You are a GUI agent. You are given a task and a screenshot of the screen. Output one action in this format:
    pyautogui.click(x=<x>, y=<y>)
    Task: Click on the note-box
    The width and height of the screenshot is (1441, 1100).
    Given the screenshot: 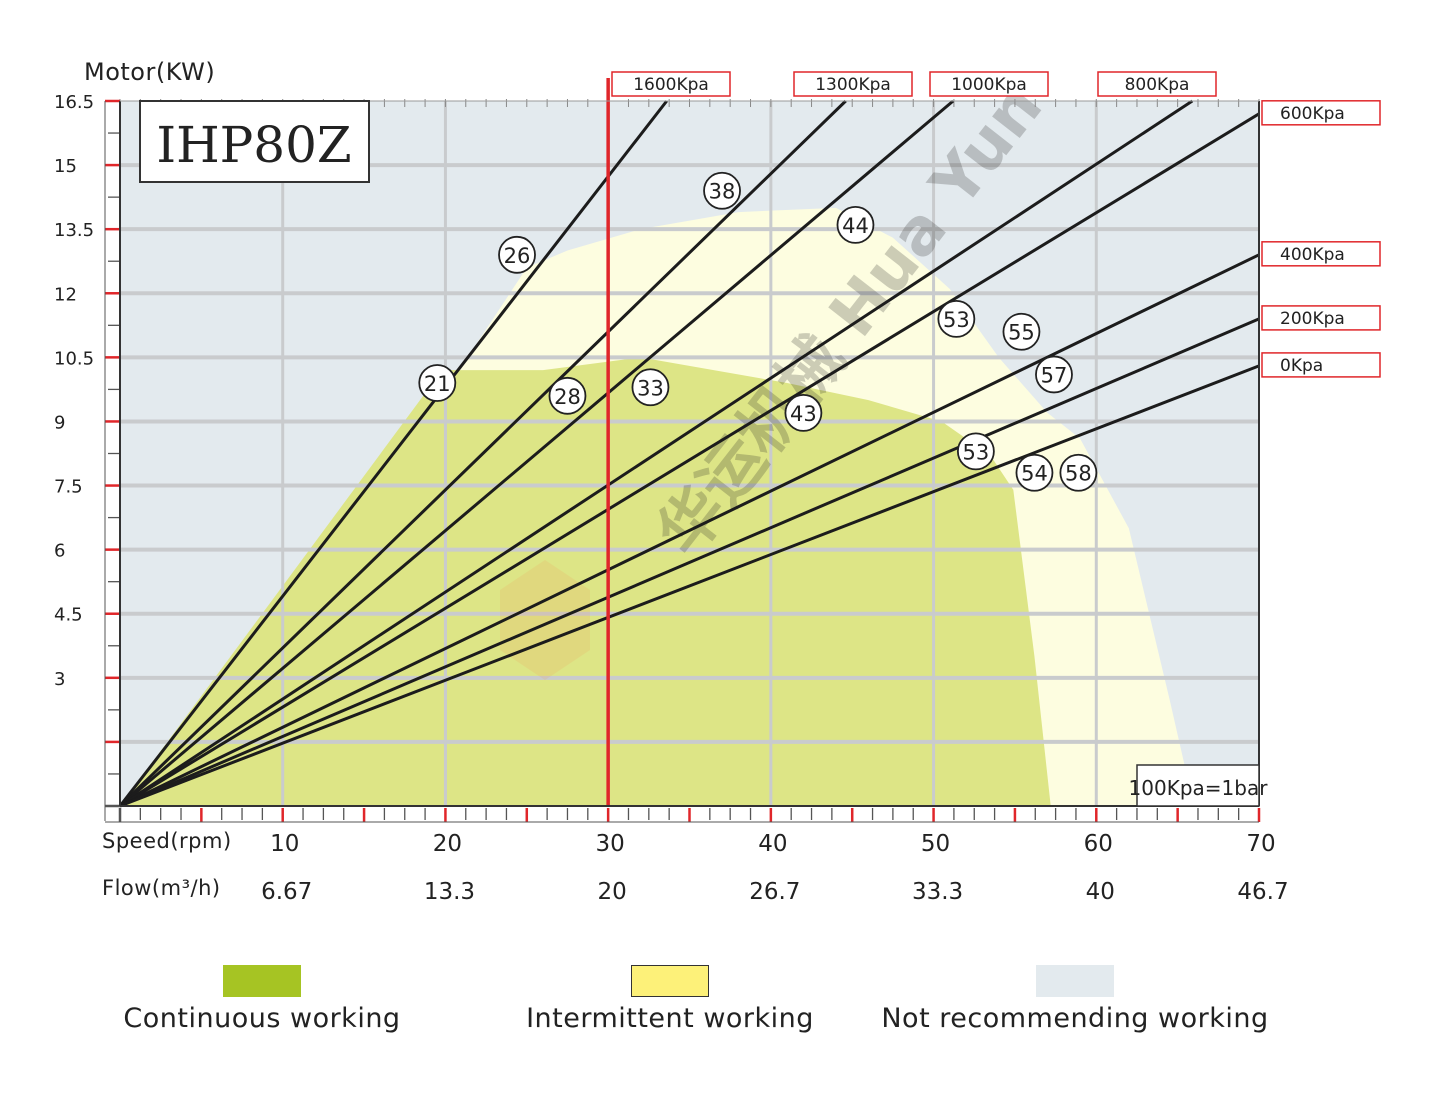 What is the action you would take?
    pyautogui.click(x=1198, y=785)
    